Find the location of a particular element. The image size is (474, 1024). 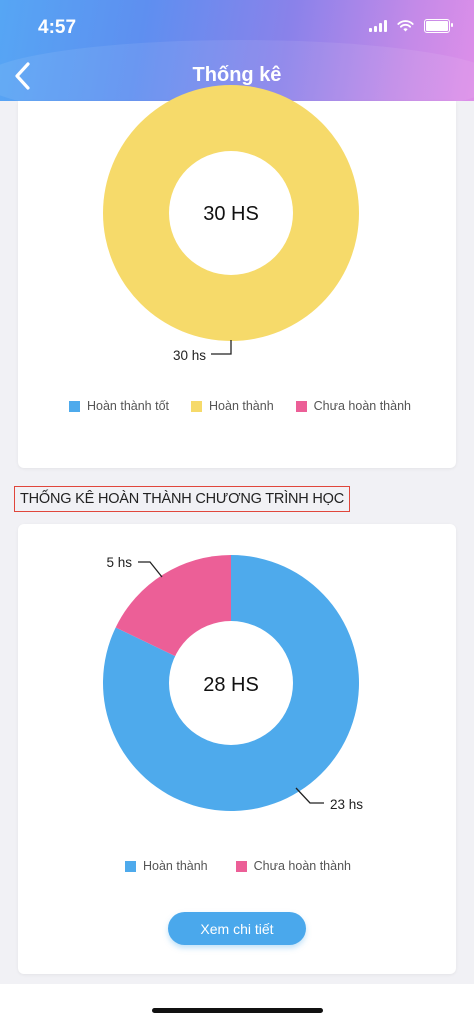

signal-icon is located at coordinates (378, 26).